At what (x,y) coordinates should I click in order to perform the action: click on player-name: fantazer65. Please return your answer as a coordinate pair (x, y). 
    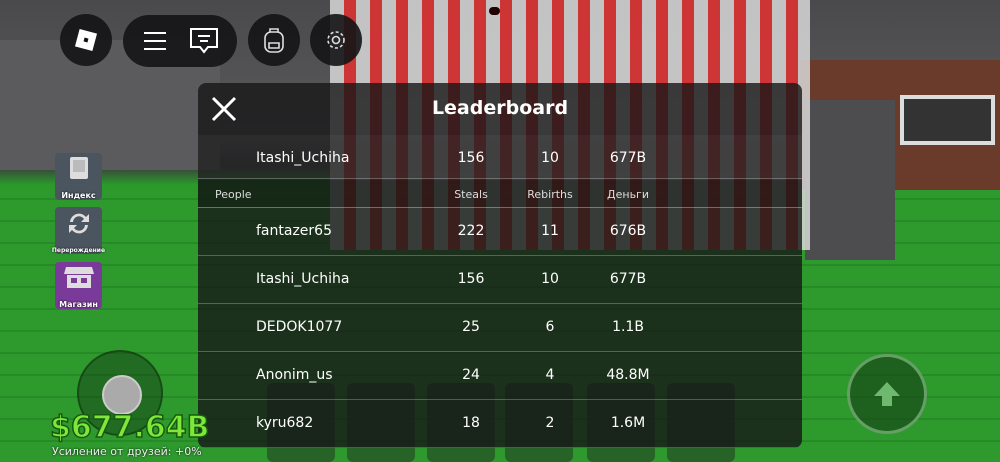
    Looking at the image, I should click on (294, 231).